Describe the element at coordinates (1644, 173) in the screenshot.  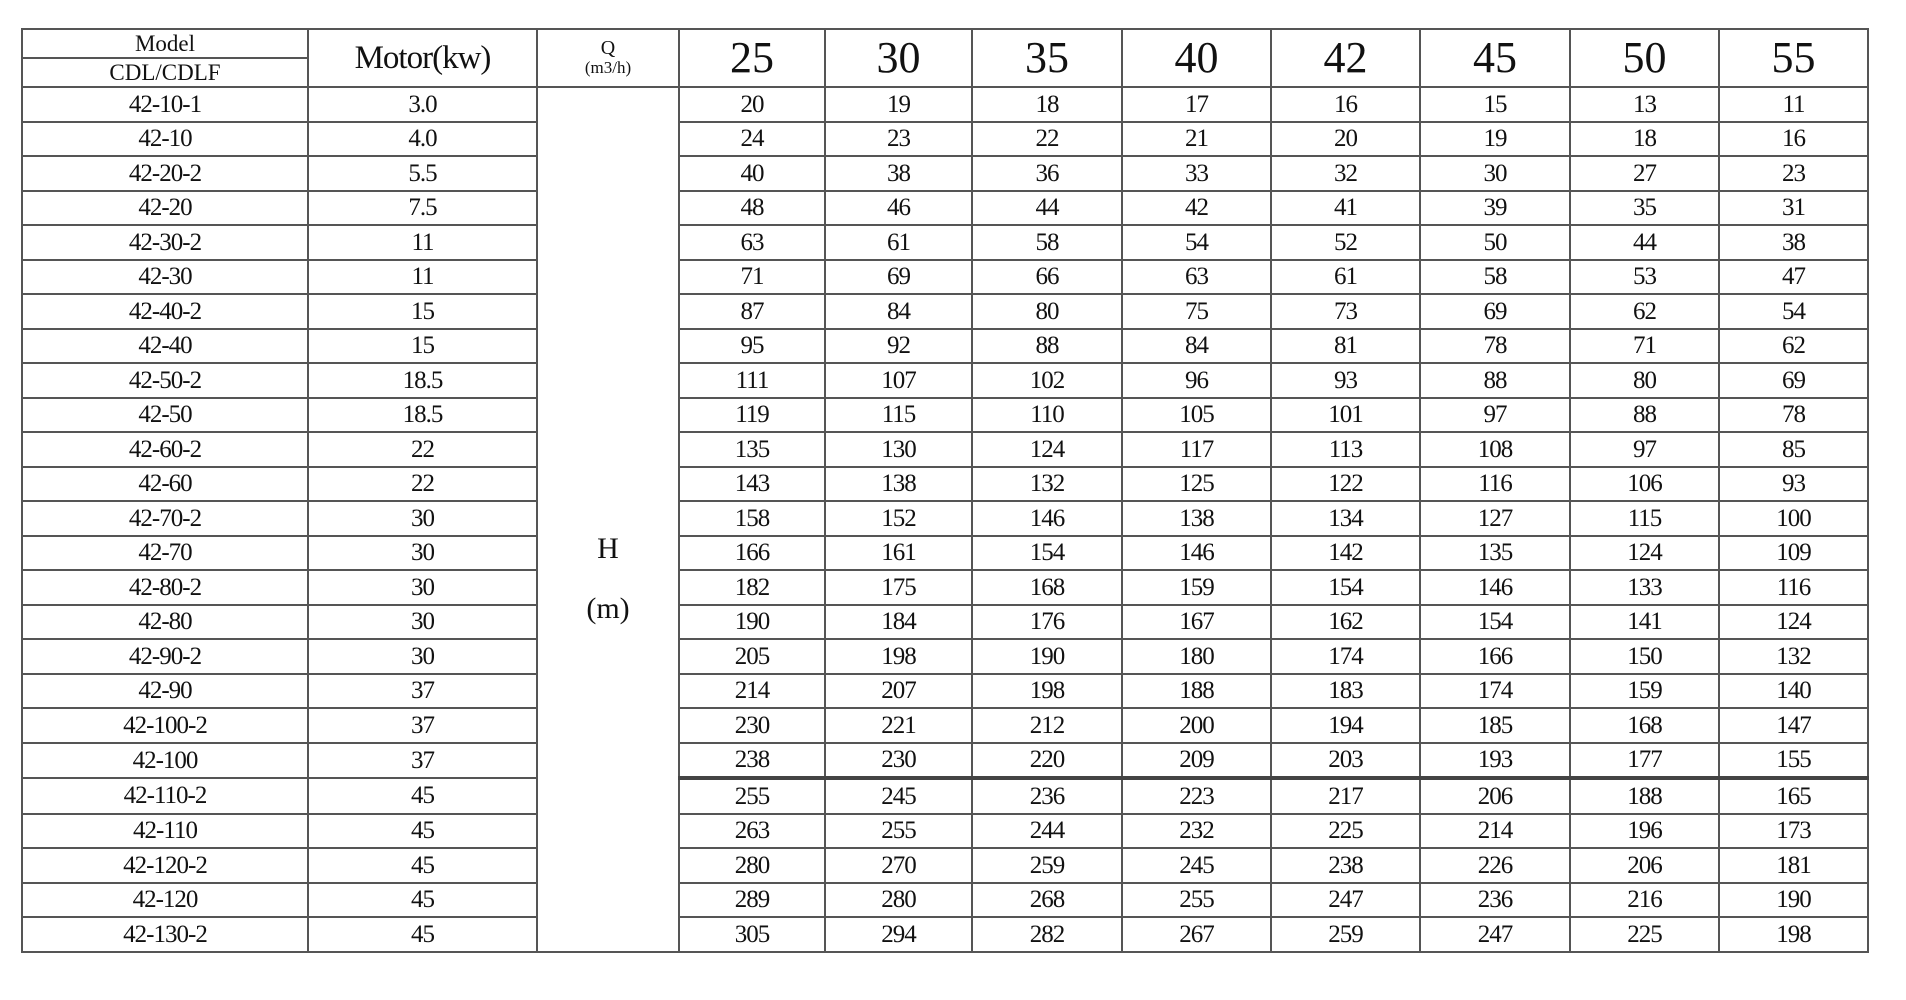
I see `head-value-cell: 27` at that location.